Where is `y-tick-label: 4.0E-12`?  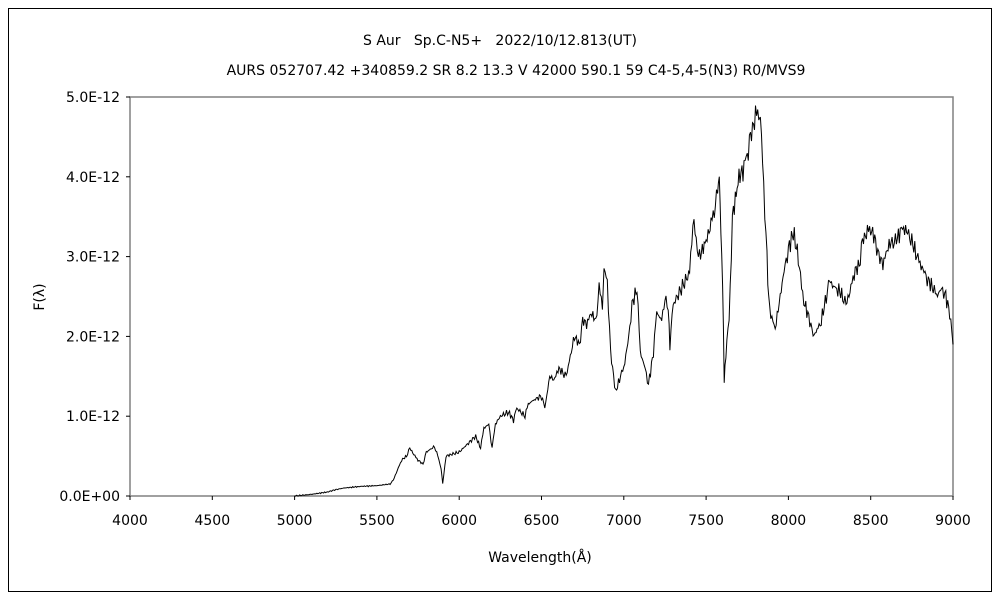
y-tick-label: 4.0E-12 is located at coordinates (93, 178).